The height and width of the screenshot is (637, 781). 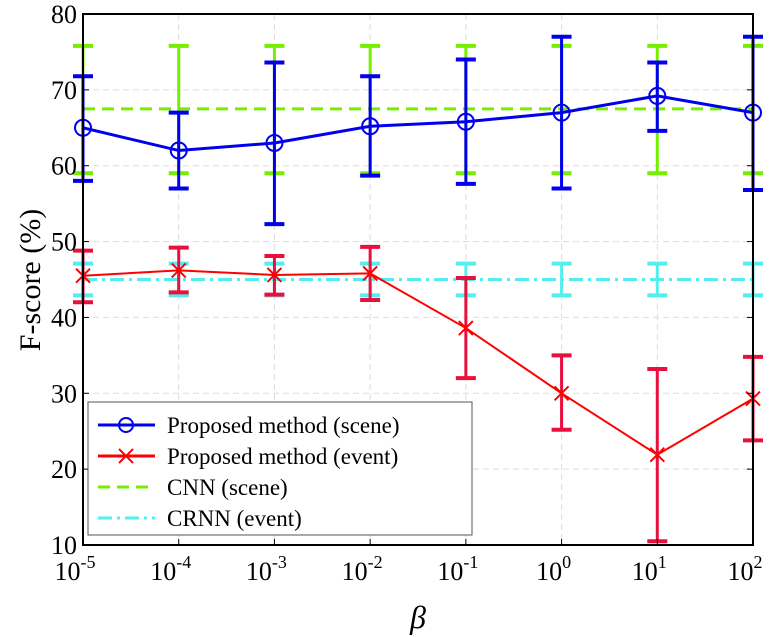 I want to click on x-tick-exponent: 2, so click(x=758, y=562).